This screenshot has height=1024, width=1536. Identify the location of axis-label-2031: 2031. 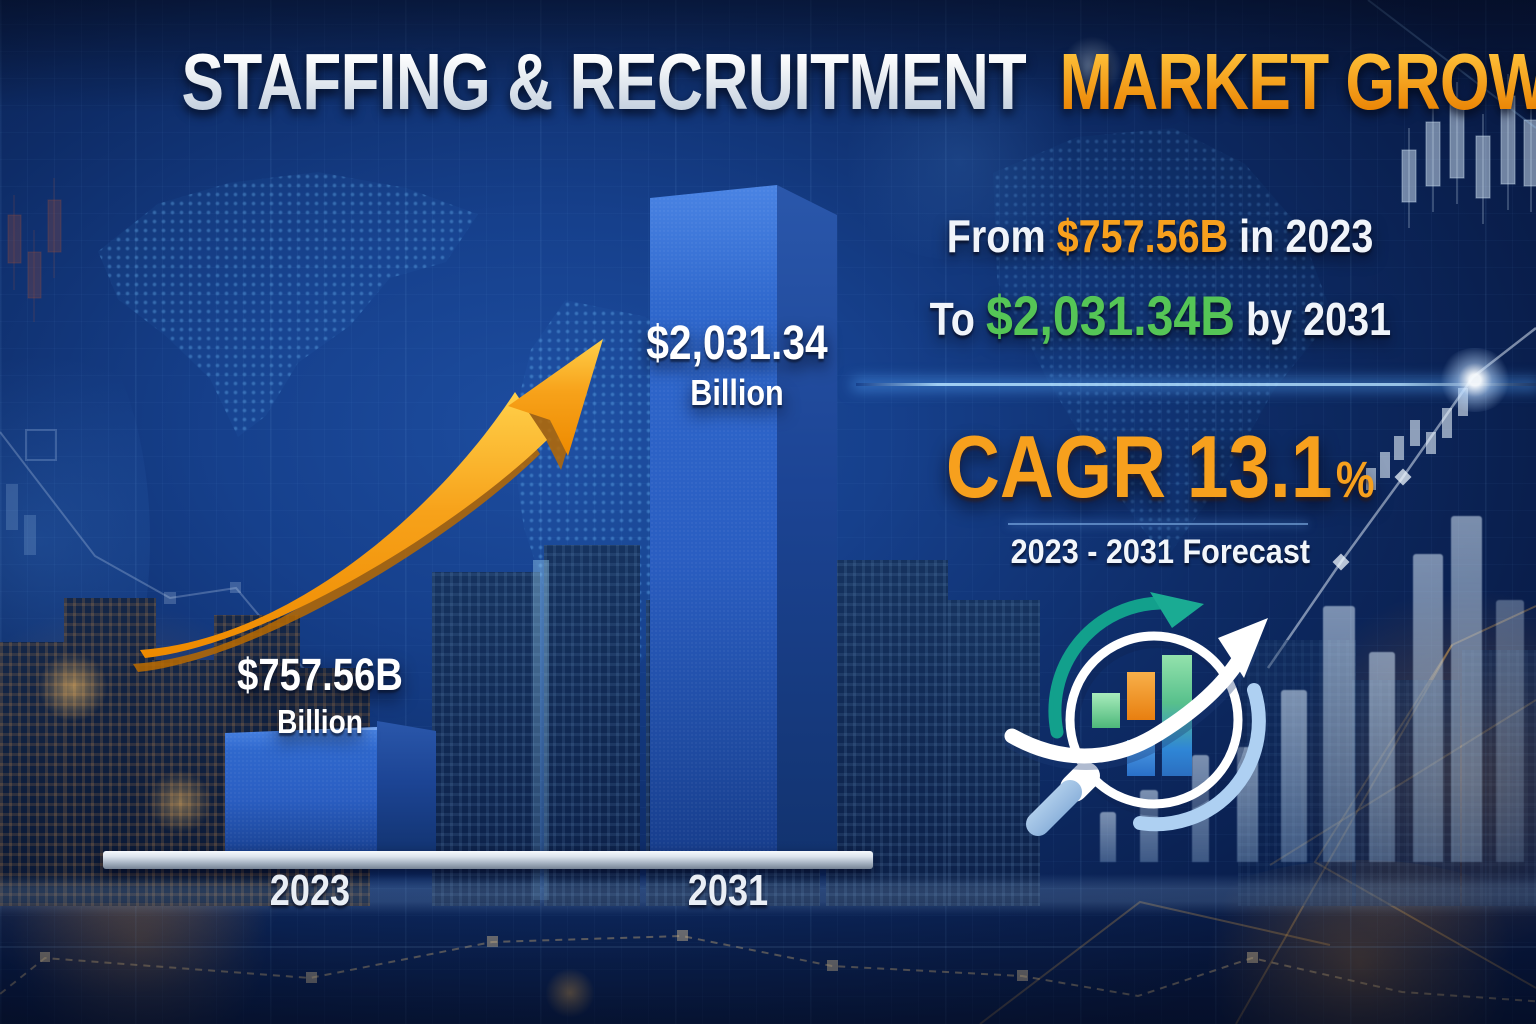
(728, 891).